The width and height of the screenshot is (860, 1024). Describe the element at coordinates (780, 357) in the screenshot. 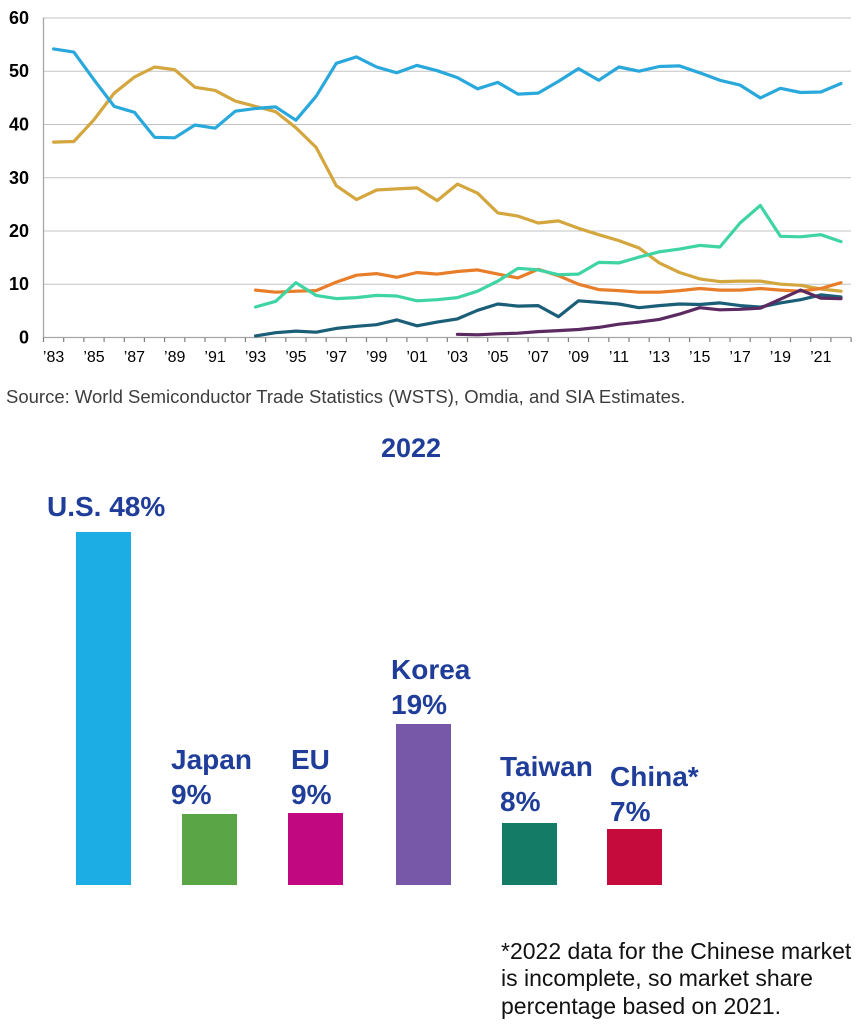

I see `svg-text: ’19` at that location.